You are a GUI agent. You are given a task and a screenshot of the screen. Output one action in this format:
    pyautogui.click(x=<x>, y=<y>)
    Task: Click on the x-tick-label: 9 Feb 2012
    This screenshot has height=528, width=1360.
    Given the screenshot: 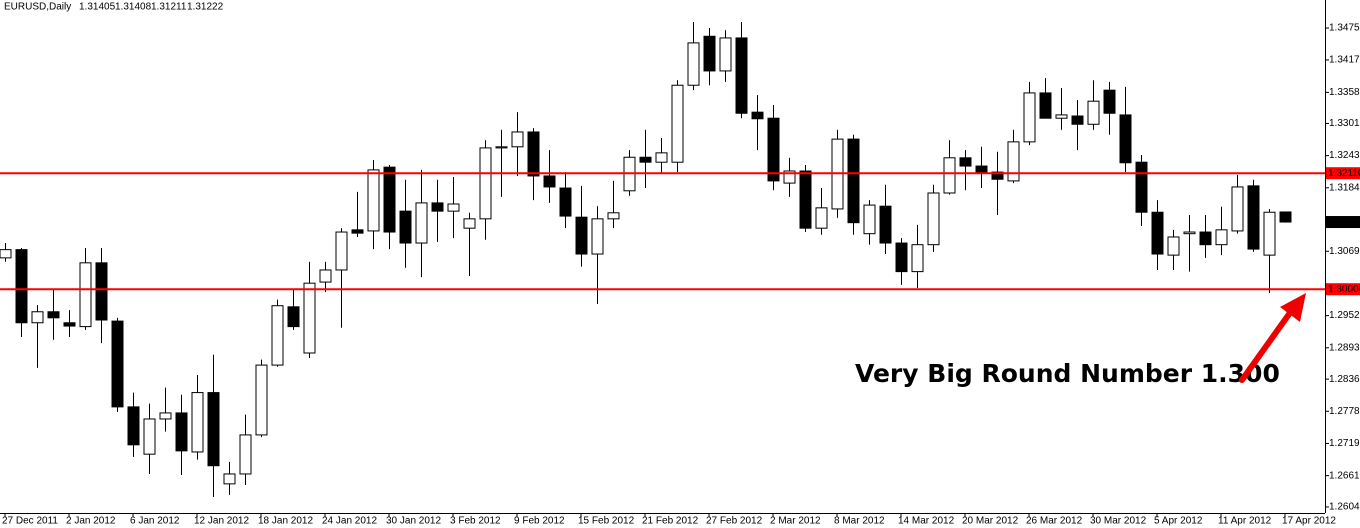 What is the action you would take?
    pyautogui.click(x=539, y=521)
    